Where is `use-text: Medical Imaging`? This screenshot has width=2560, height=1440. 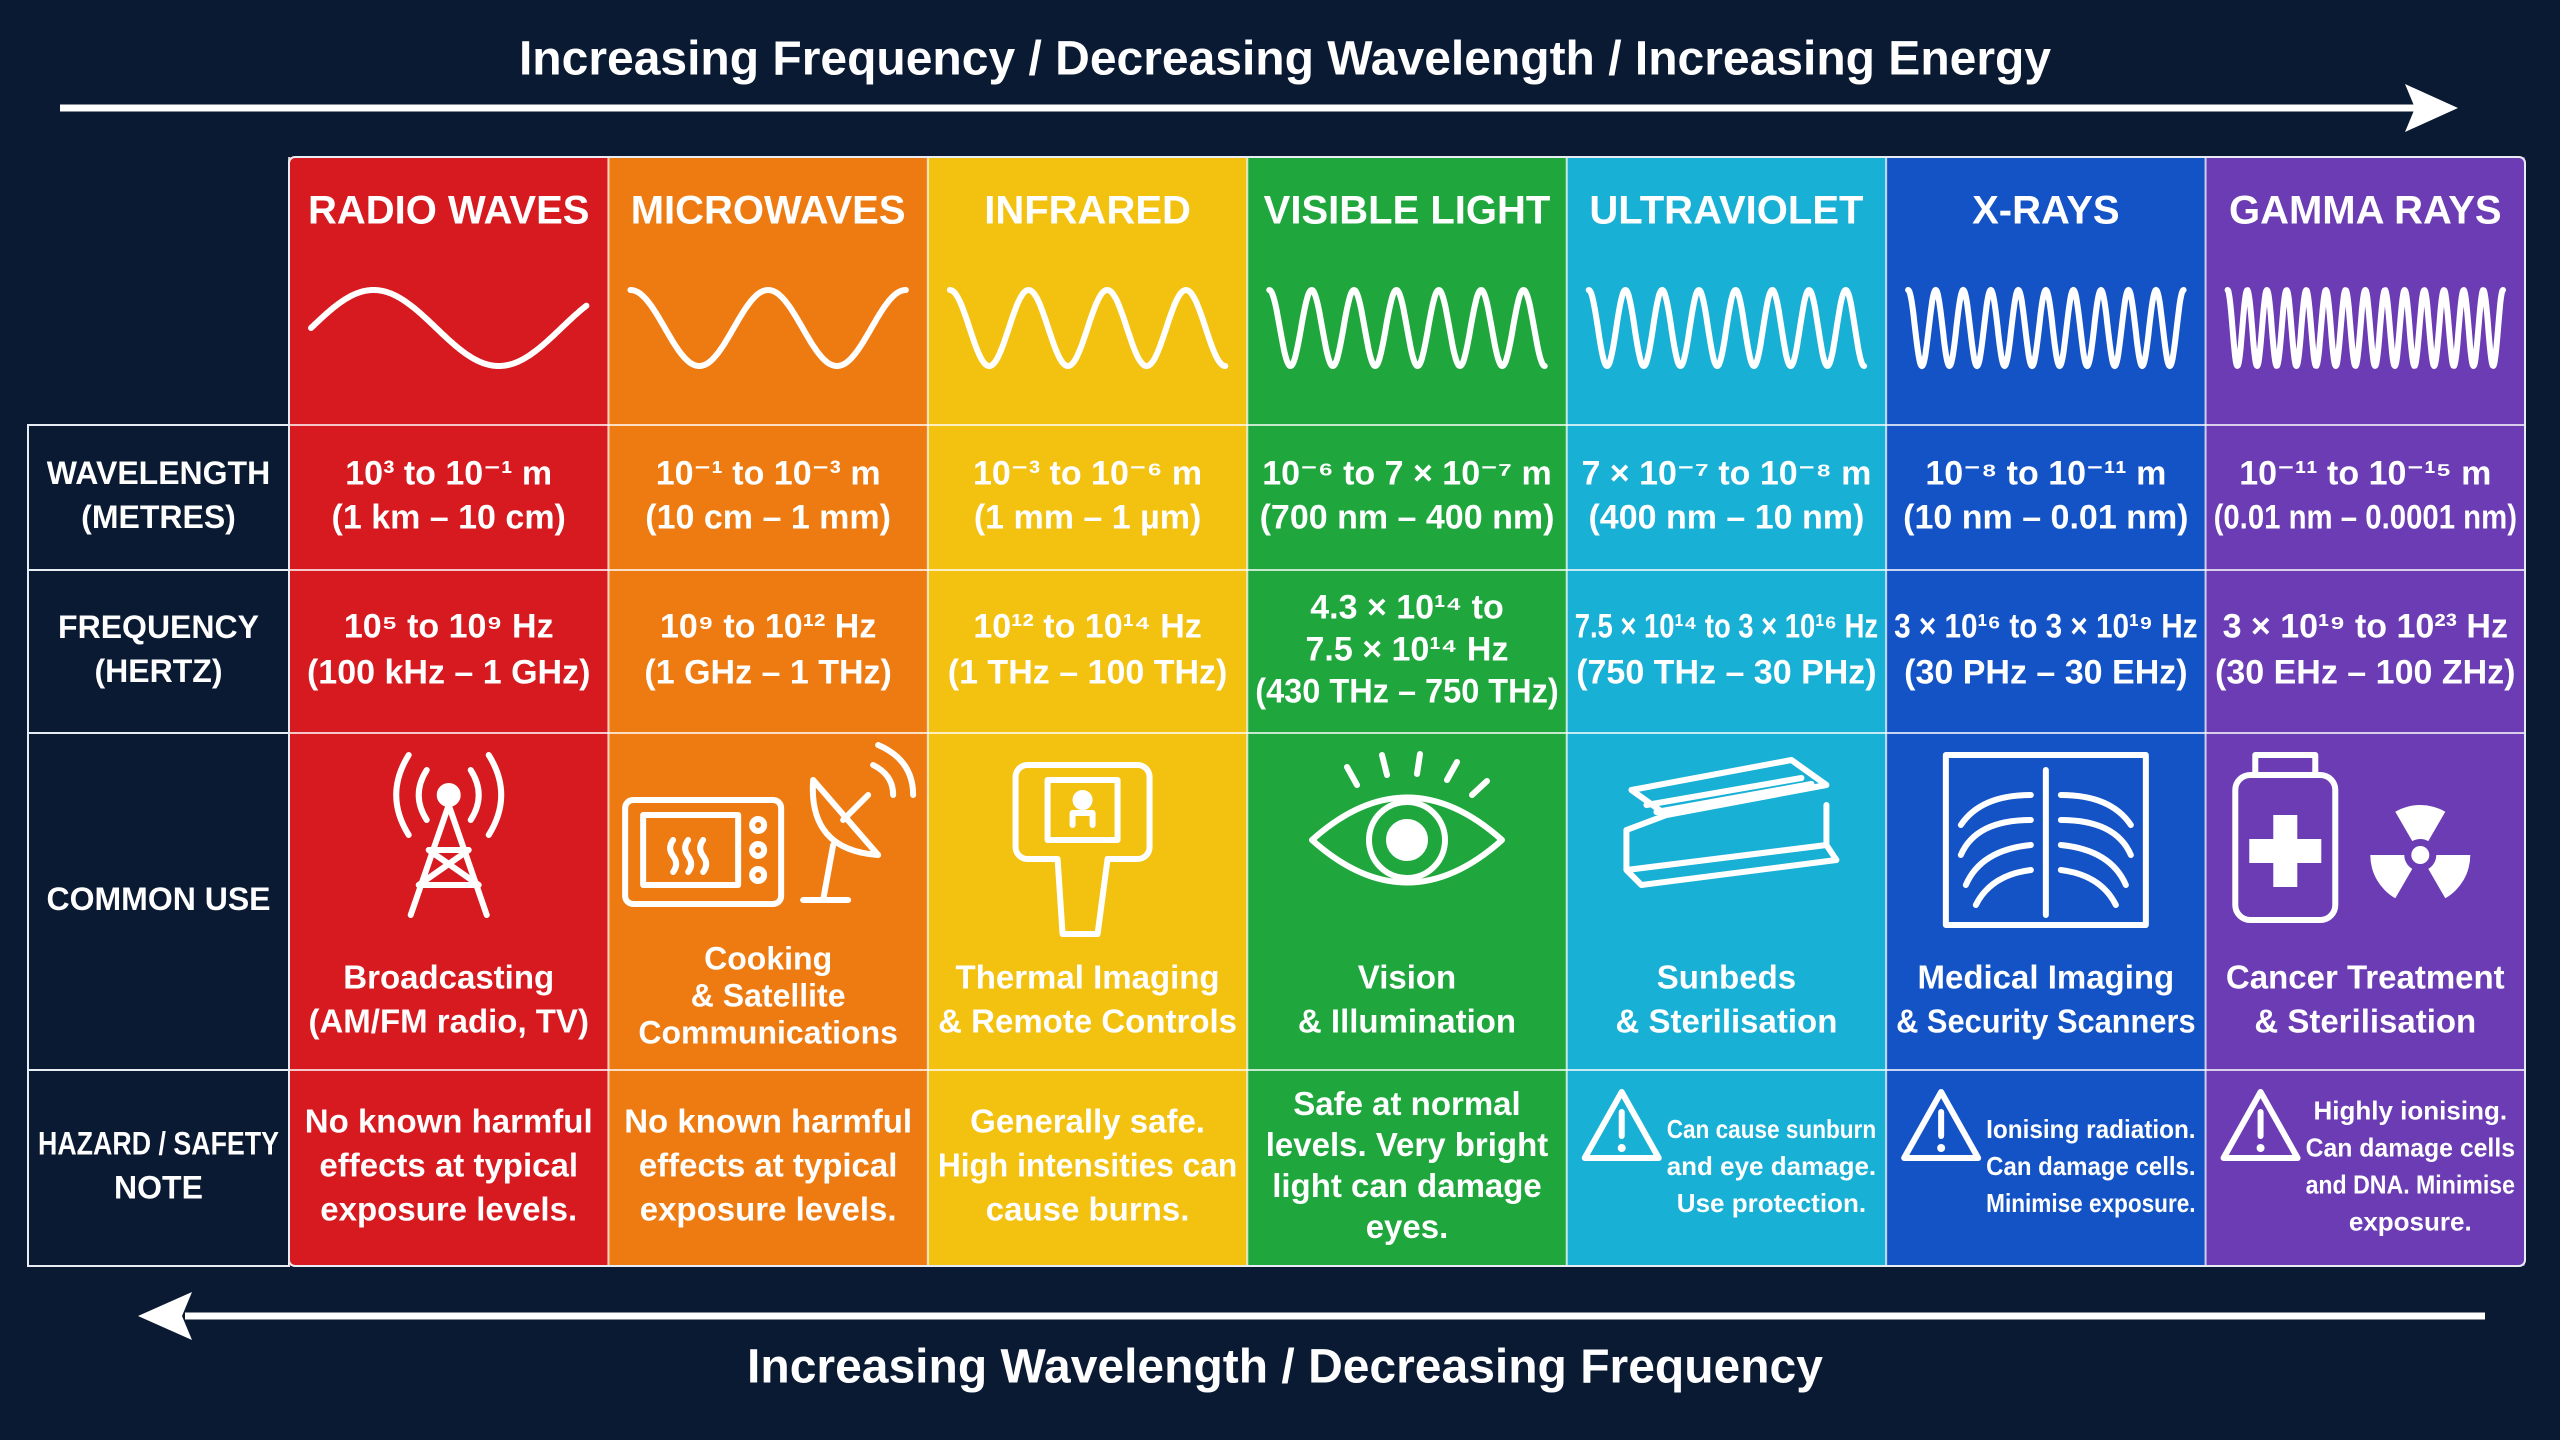 use-text: Medical Imaging is located at coordinates (2045, 977).